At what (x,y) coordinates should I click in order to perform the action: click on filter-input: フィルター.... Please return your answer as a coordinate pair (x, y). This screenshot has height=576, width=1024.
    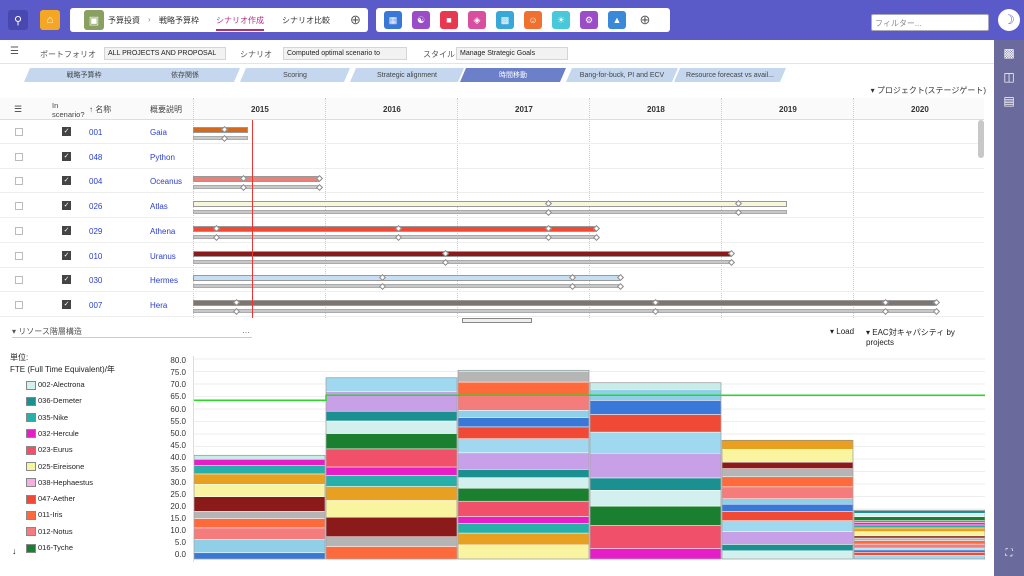
    Looking at the image, I should click on (930, 22).